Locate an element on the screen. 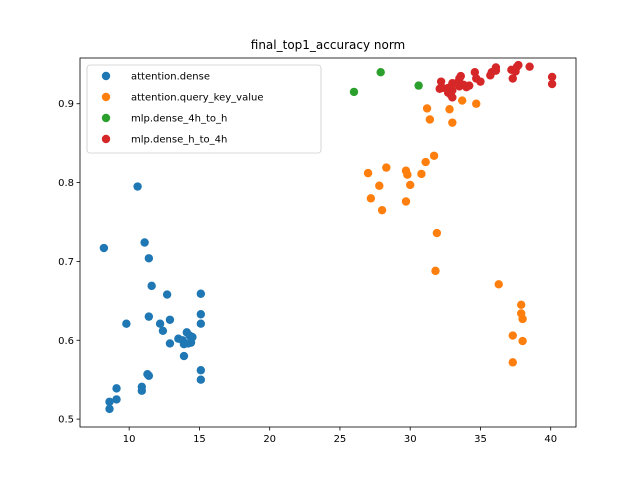  legend-box is located at coordinates (204, 109).